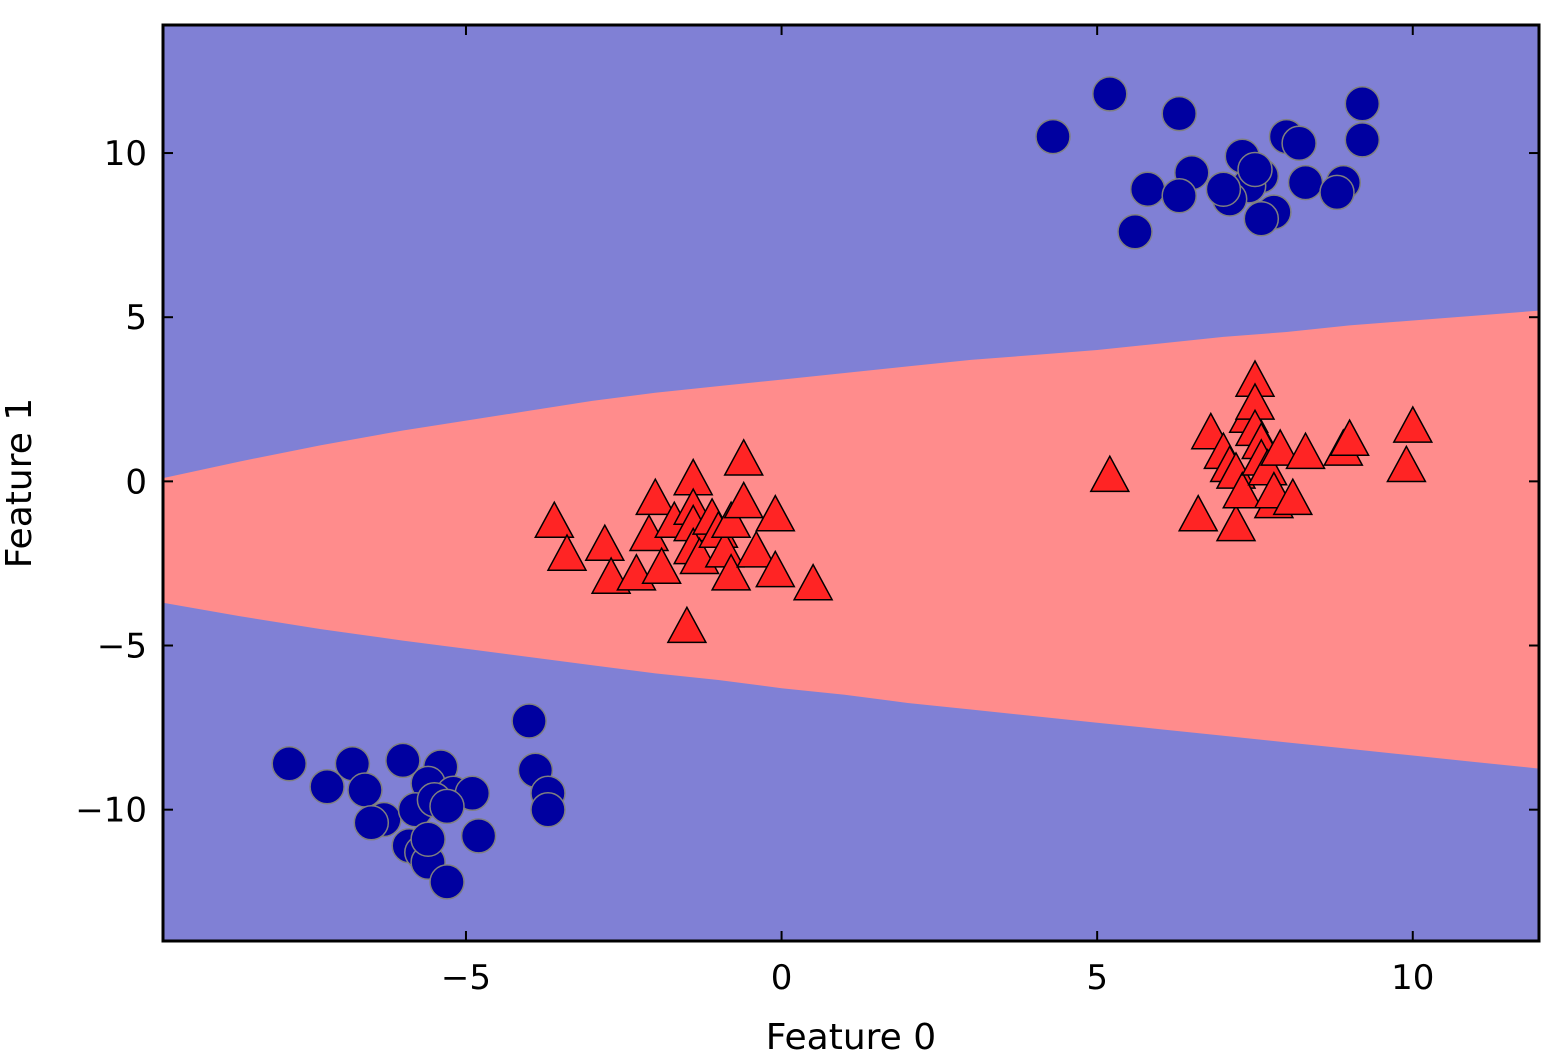  Describe the element at coordinates (1412, 978) in the screenshot. I see `x-tick-label: 10` at that location.